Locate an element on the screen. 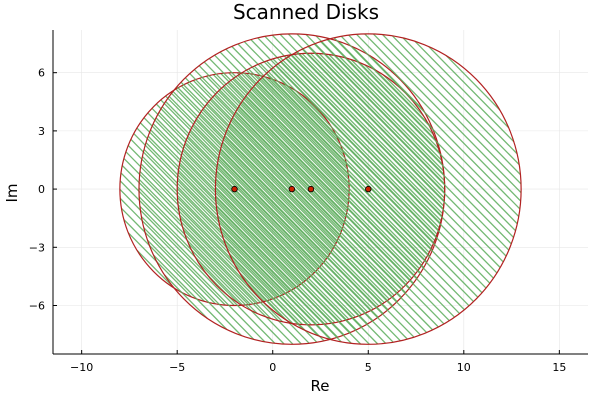 The image size is (600, 400). y-ticks: −6 −3 0 3 6 is located at coordinates (43, 189).